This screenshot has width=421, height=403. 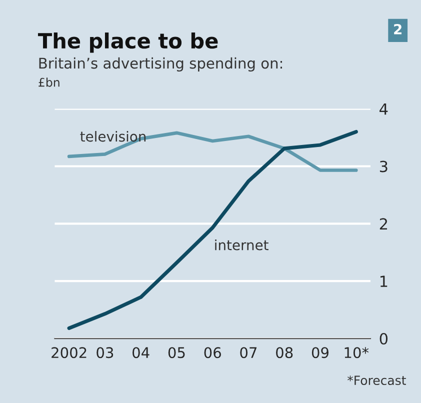 I want to click on y-tick-label: 3, so click(x=384, y=166).